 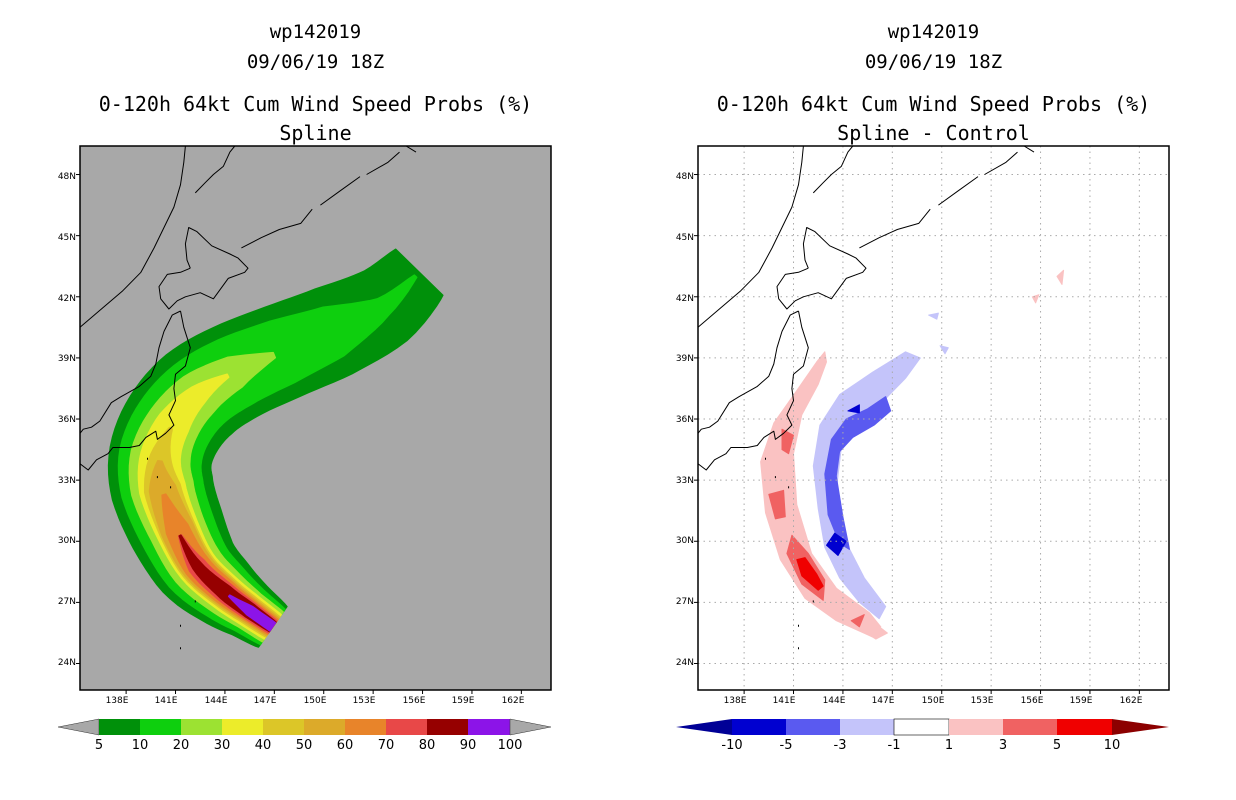 I want to click on left-xtick-label: 147E, so click(x=265, y=701).